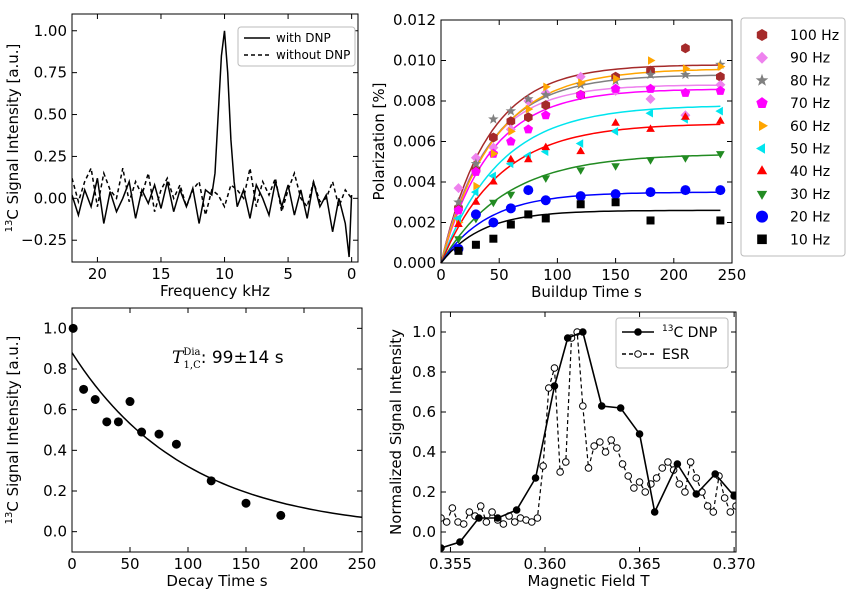  I want to click on fit-curve-30hz, so click(580, 209).